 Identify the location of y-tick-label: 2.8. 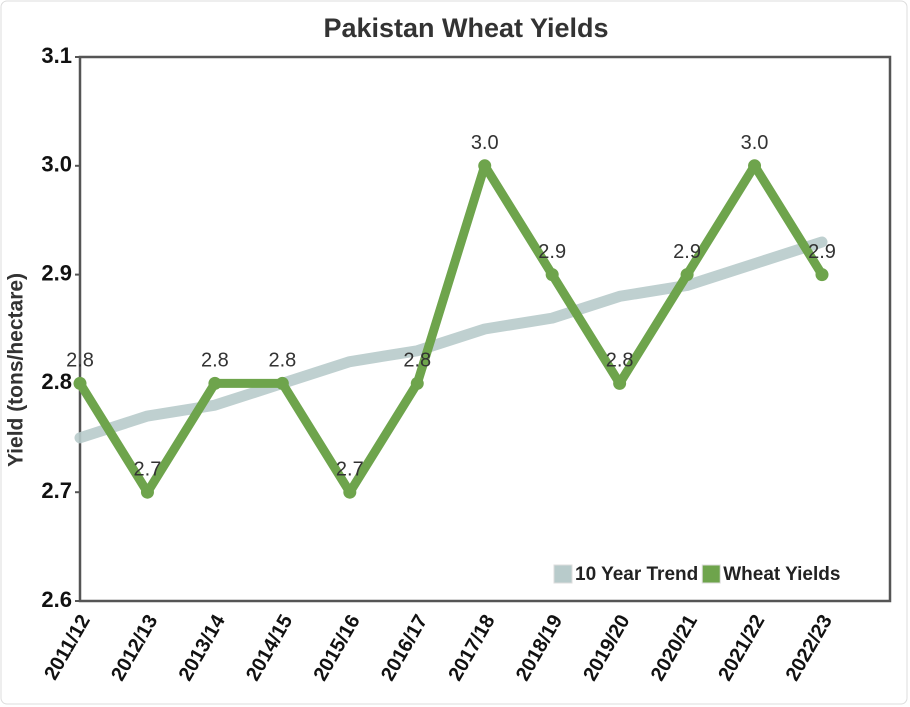
(56, 381).